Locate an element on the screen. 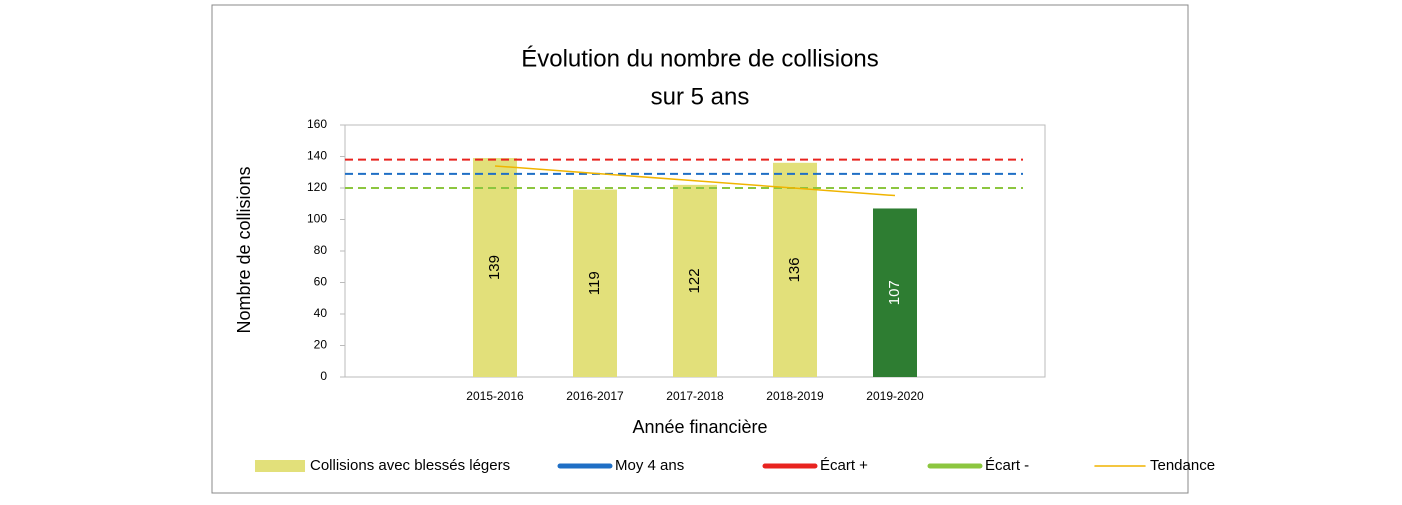 This screenshot has height=505, width=1402. chart-title: Évolution du nombre de collisions is located at coordinates (700, 58).